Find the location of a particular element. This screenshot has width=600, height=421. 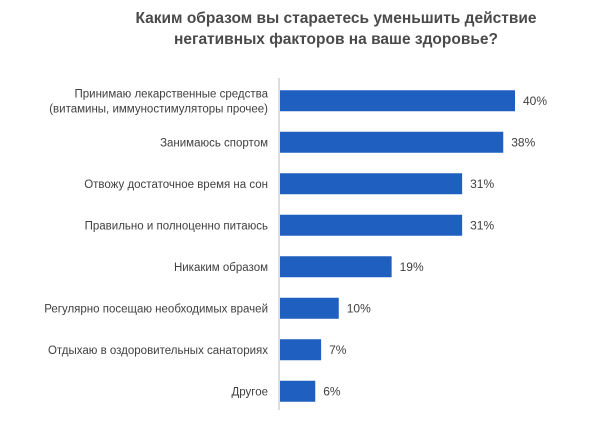

category-label: Правильно и полноценно питаюсь is located at coordinates (176, 226).